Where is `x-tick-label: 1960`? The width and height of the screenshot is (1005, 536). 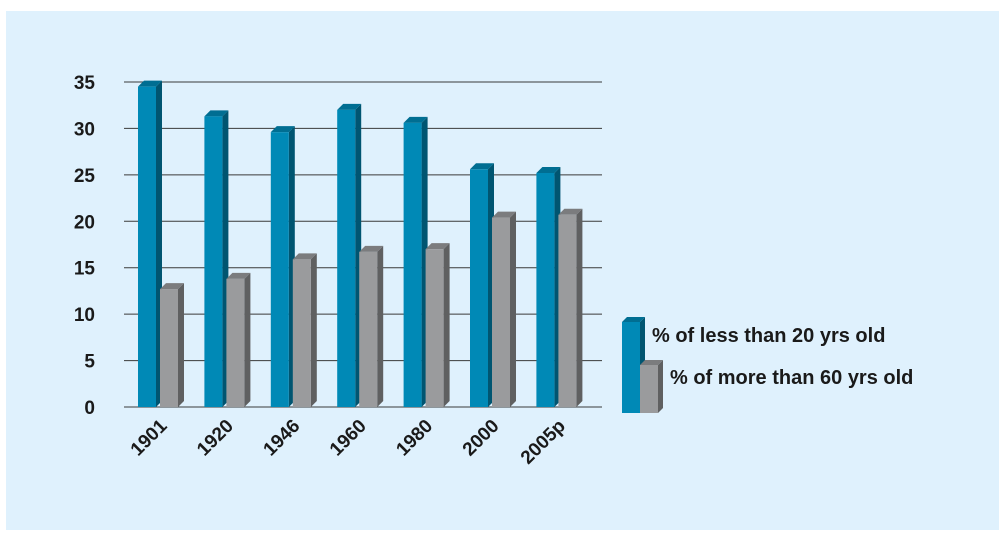
x-tick-label: 1960 is located at coordinates (348, 438).